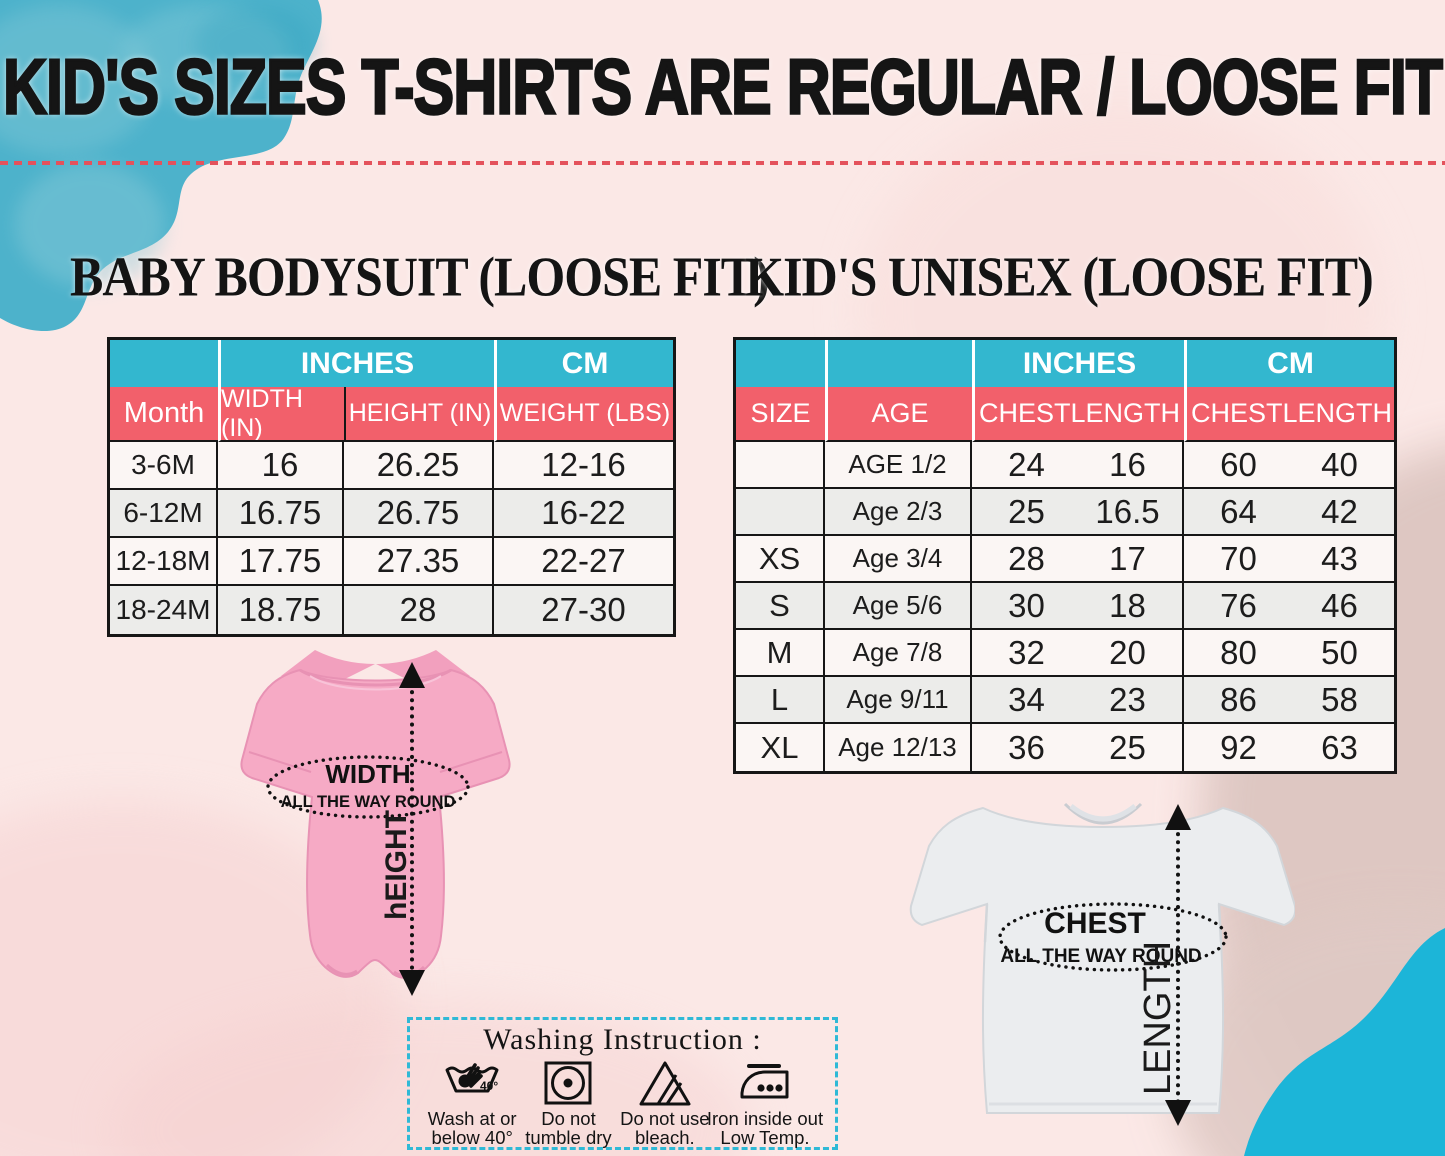  Describe the element at coordinates (765, 1137) in the screenshot. I see `caption-line: Low Temp.` at that location.